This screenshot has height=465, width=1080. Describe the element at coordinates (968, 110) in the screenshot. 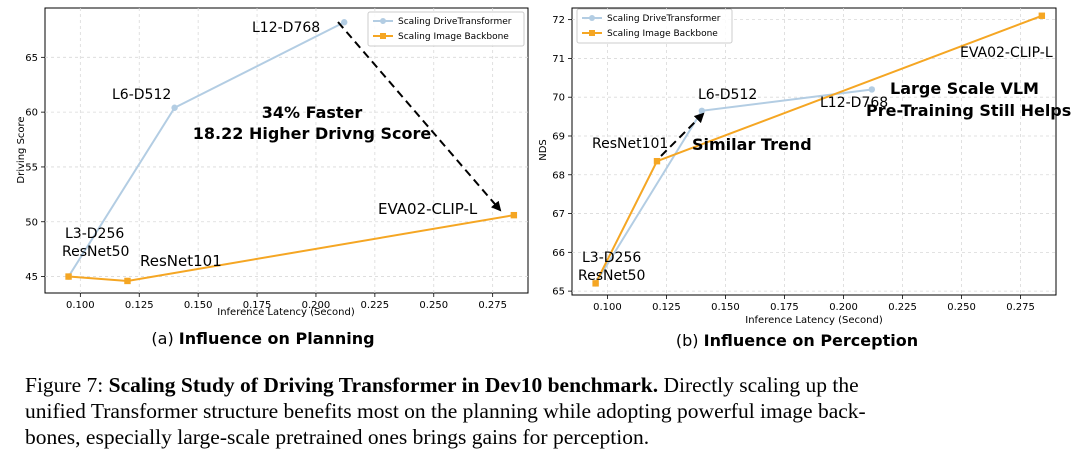

I see `annotation-pretraining: Pre-Training Still Helps` at that location.